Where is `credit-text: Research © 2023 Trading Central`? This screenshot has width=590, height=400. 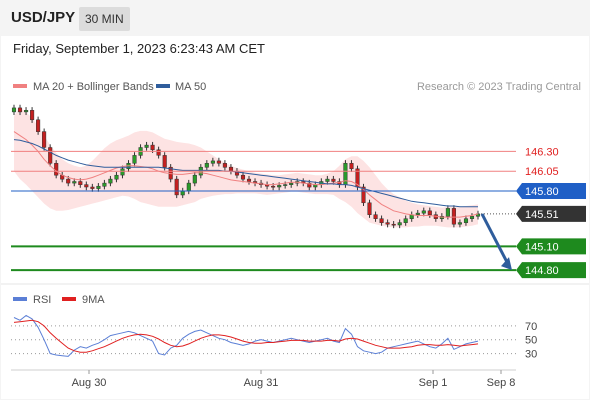 credit-text: Research © 2023 Trading Central is located at coordinates (499, 87).